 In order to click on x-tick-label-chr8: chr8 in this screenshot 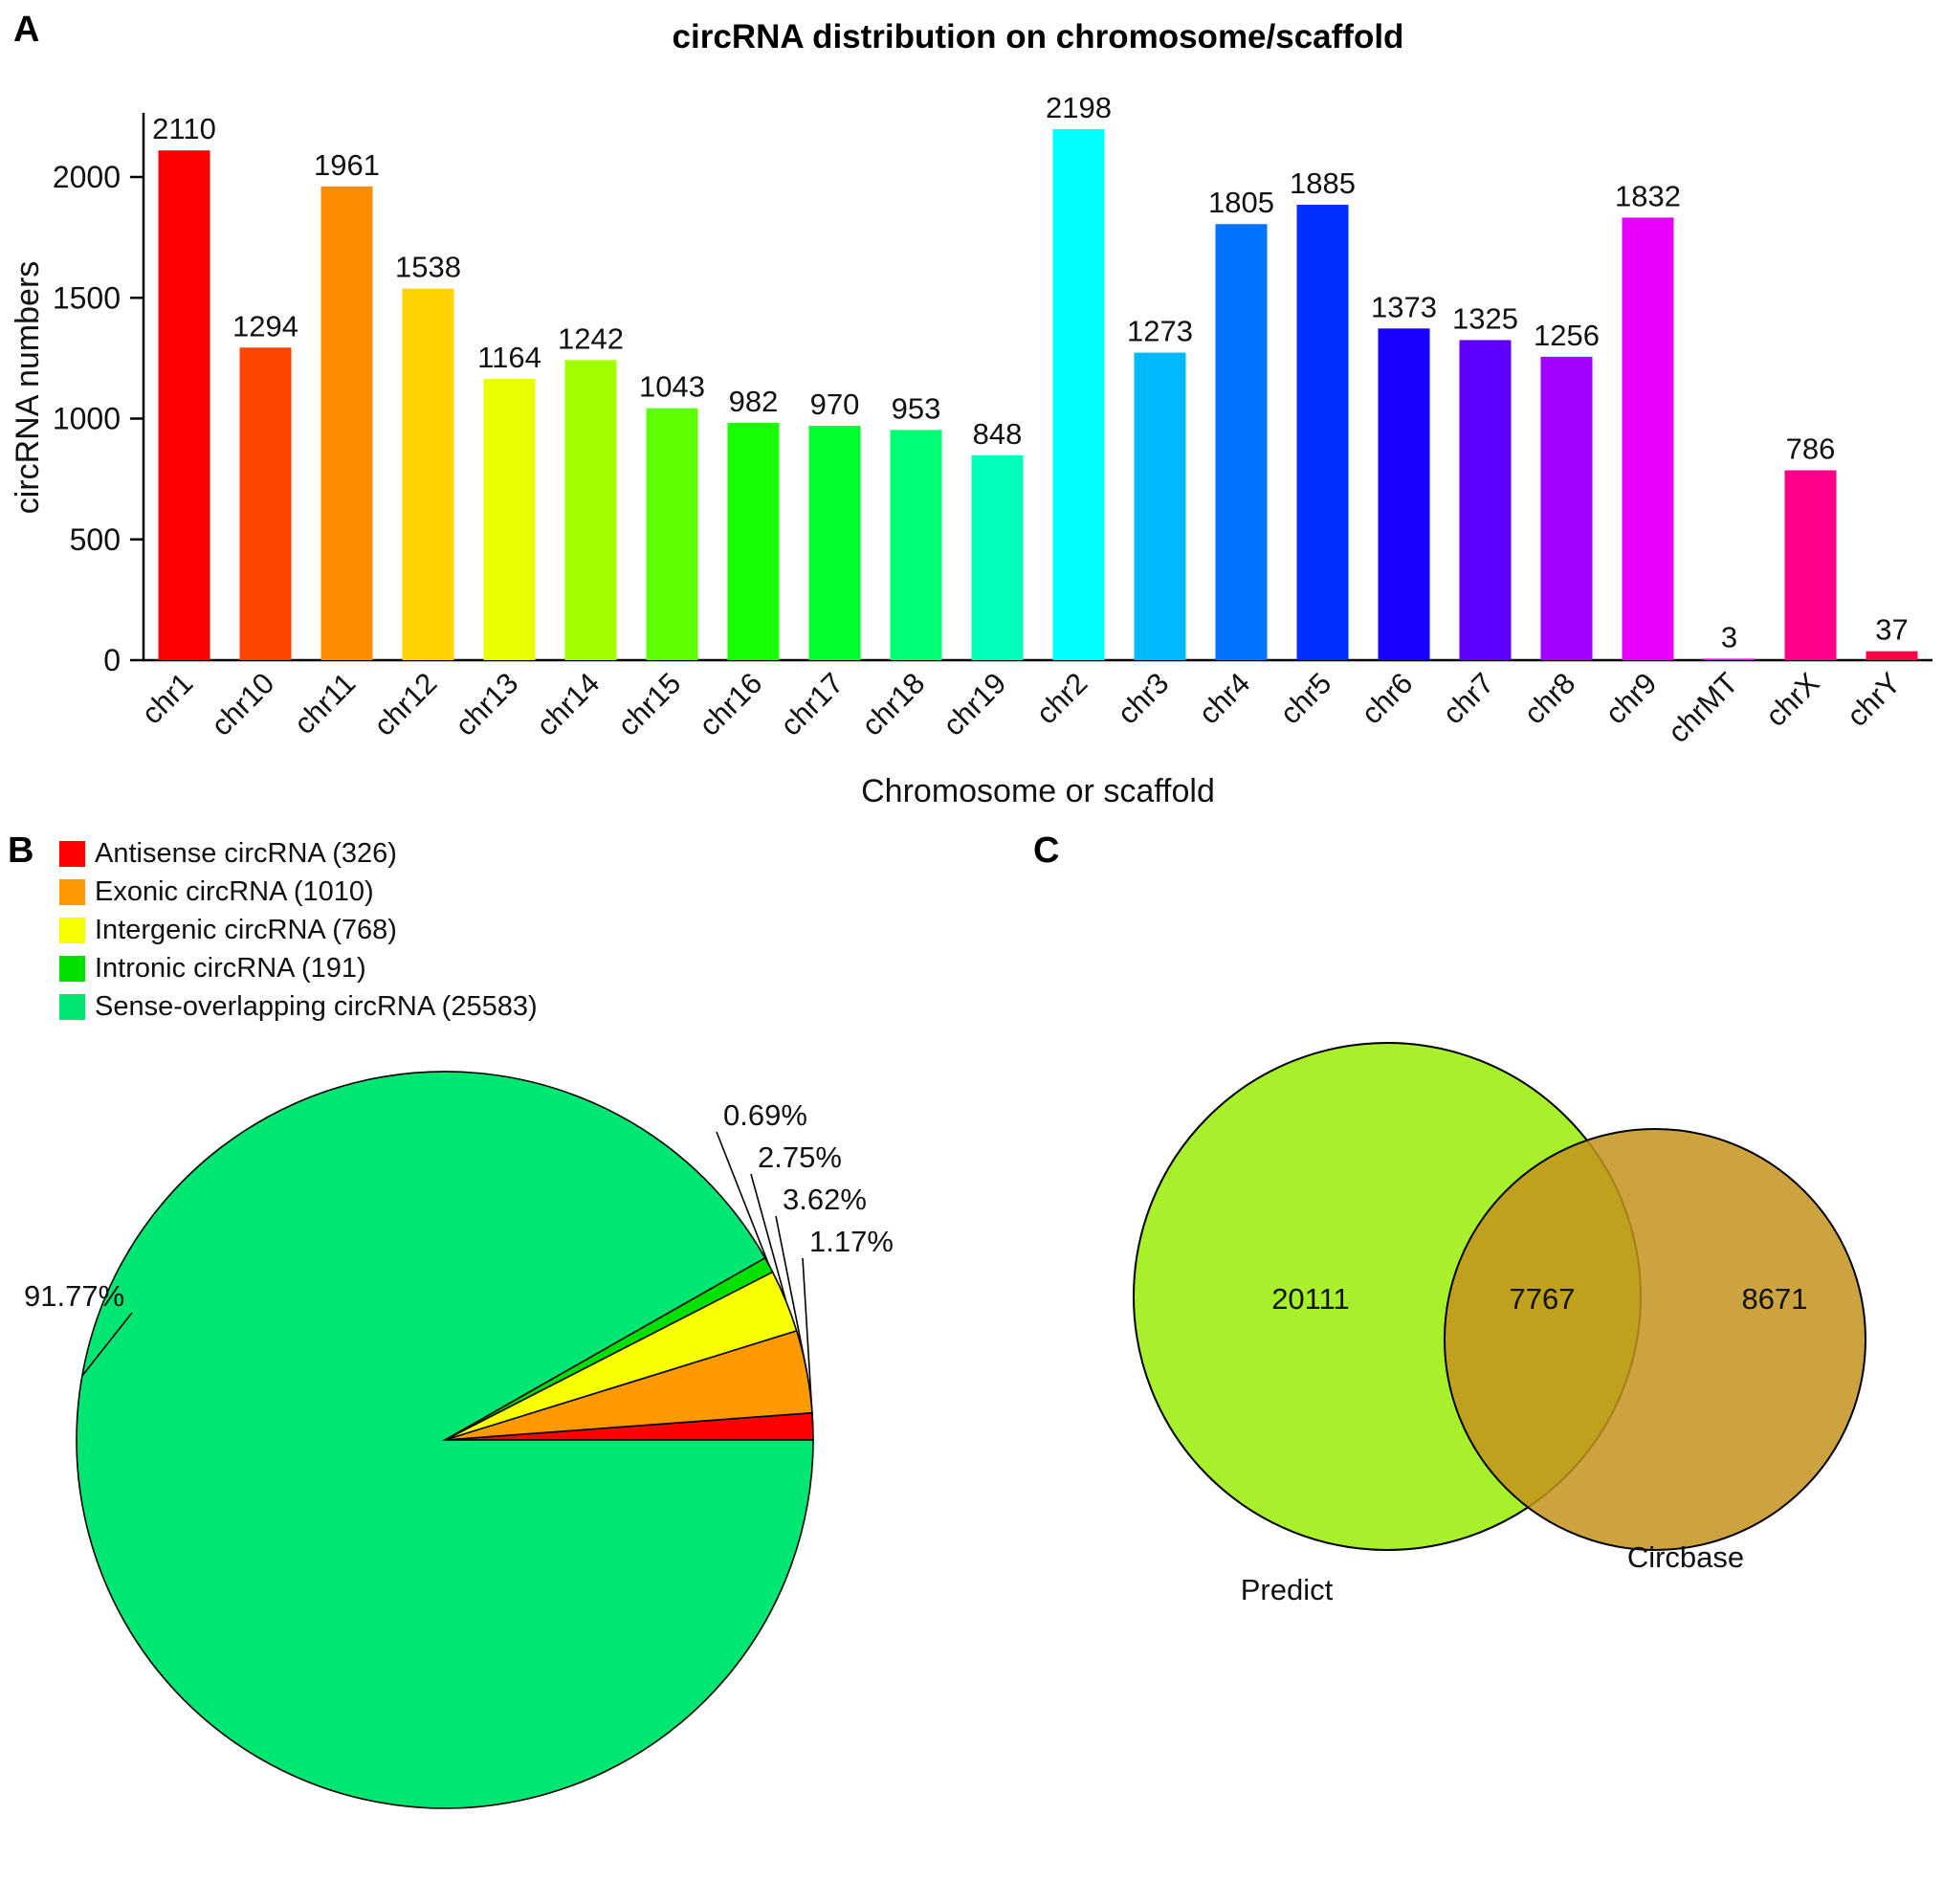, I will do `click(1549, 698)`.